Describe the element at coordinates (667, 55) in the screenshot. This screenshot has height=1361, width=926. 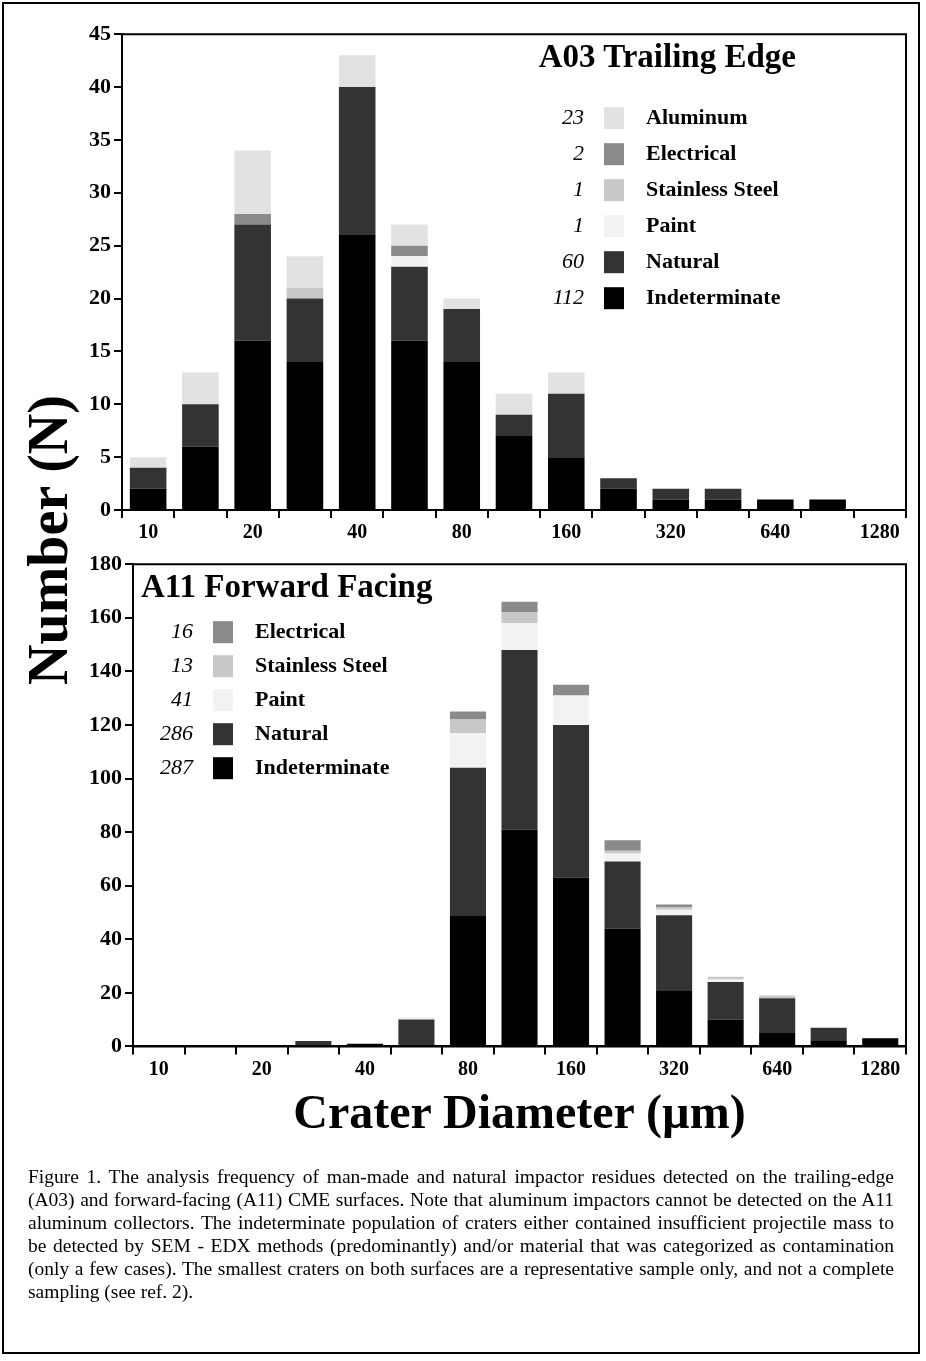
I see `chart-title: A03 Trailing Edge` at that location.